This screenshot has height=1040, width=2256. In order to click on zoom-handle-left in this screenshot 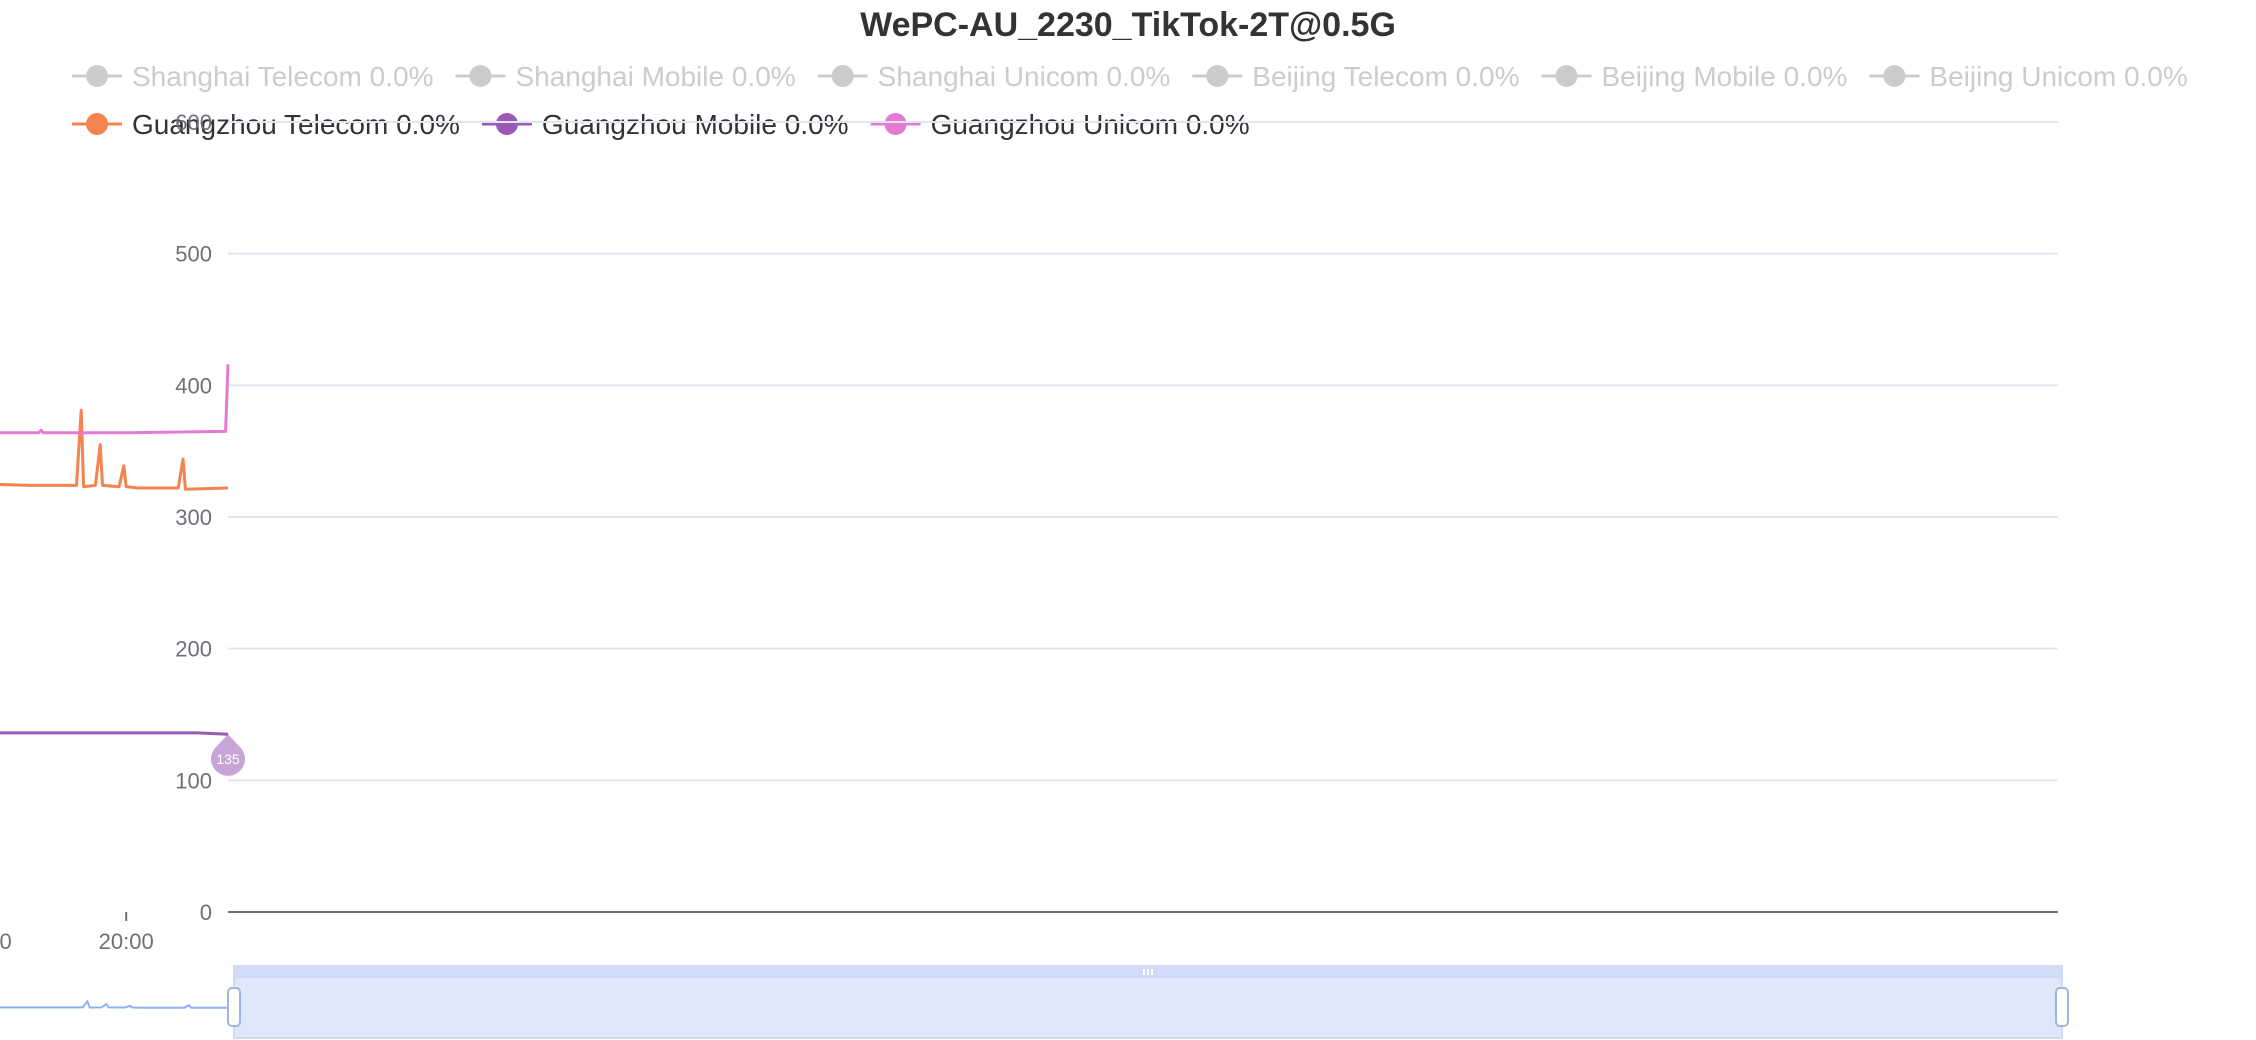, I will do `click(234, 1007)`.